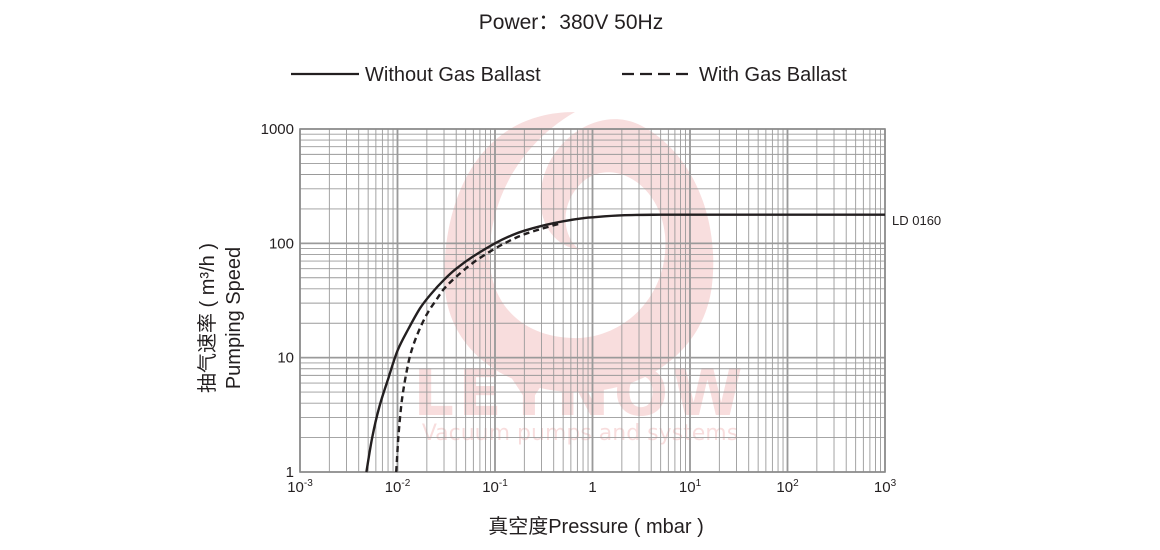 The width and height of the screenshot is (1160, 550). Describe the element at coordinates (300, 487) in the screenshot. I see `x-tick-label: 10-3` at that location.